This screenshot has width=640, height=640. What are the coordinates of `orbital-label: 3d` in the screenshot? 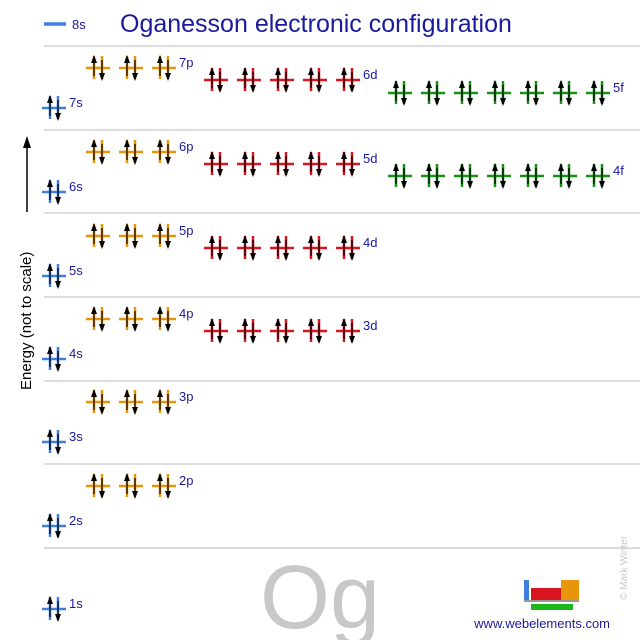 It's located at (370, 325).